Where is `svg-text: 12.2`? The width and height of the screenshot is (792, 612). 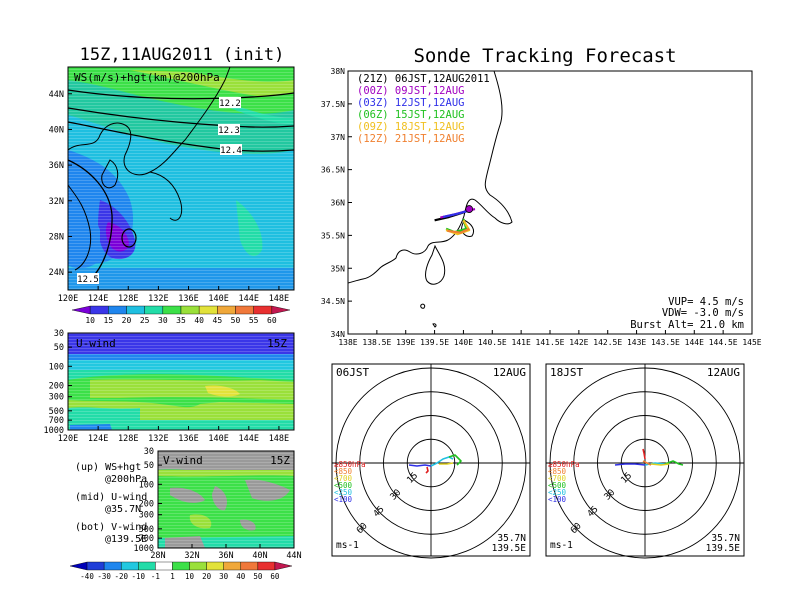
svg-text: 12.2 is located at coordinates (230, 104).